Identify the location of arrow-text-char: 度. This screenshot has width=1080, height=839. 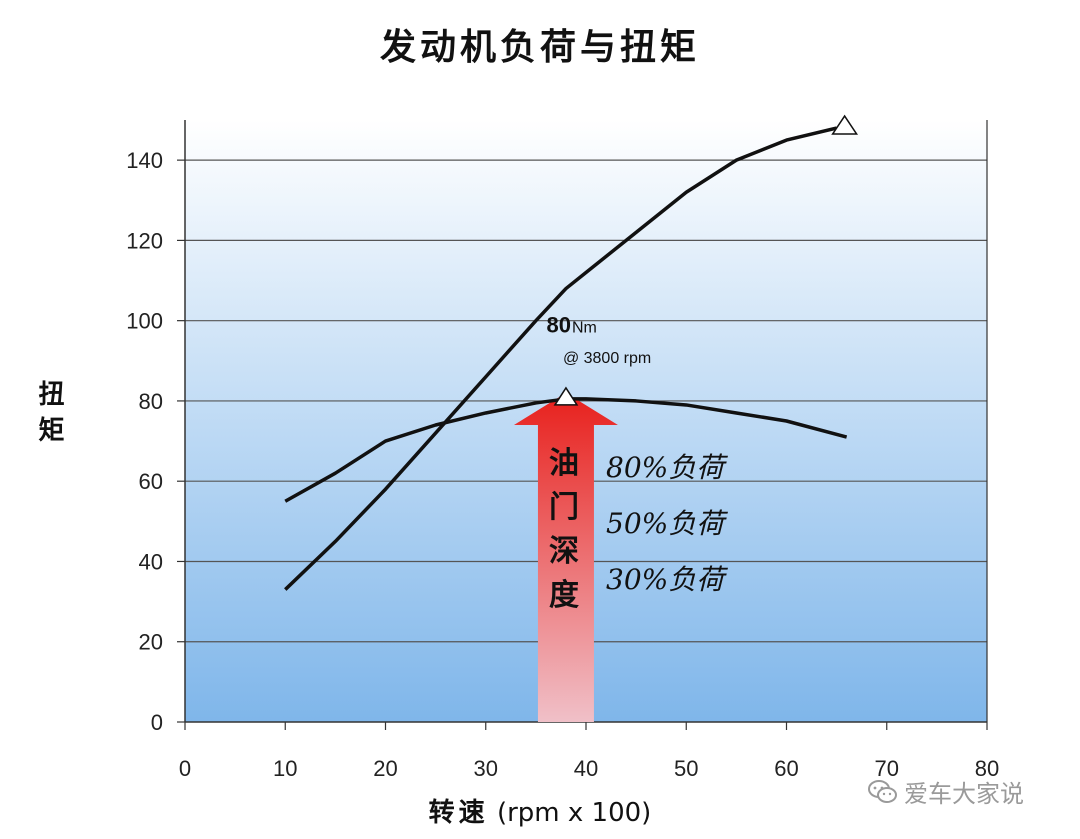
(564, 595).